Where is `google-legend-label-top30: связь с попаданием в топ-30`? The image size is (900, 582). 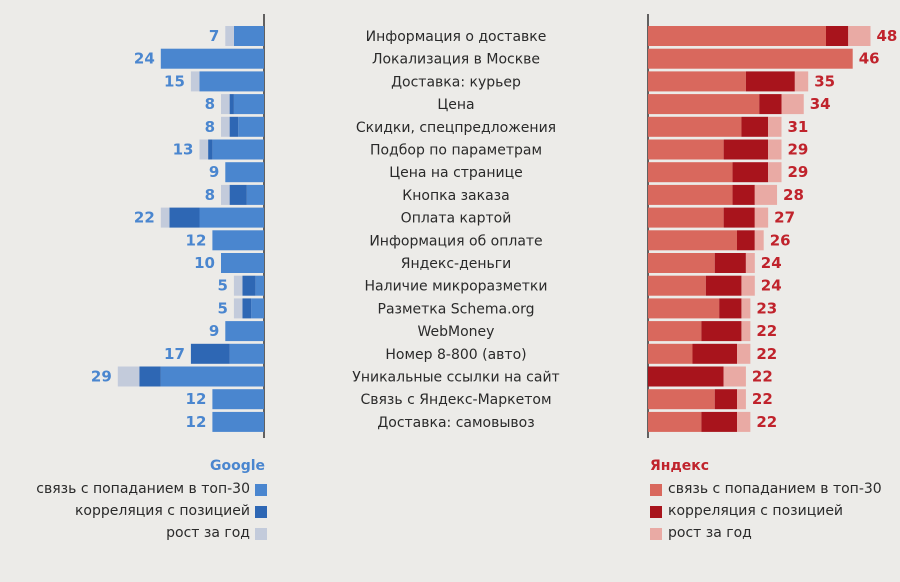
google-legend-label-top30: связь с попаданием в топ-30 is located at coordinates (143, 489).